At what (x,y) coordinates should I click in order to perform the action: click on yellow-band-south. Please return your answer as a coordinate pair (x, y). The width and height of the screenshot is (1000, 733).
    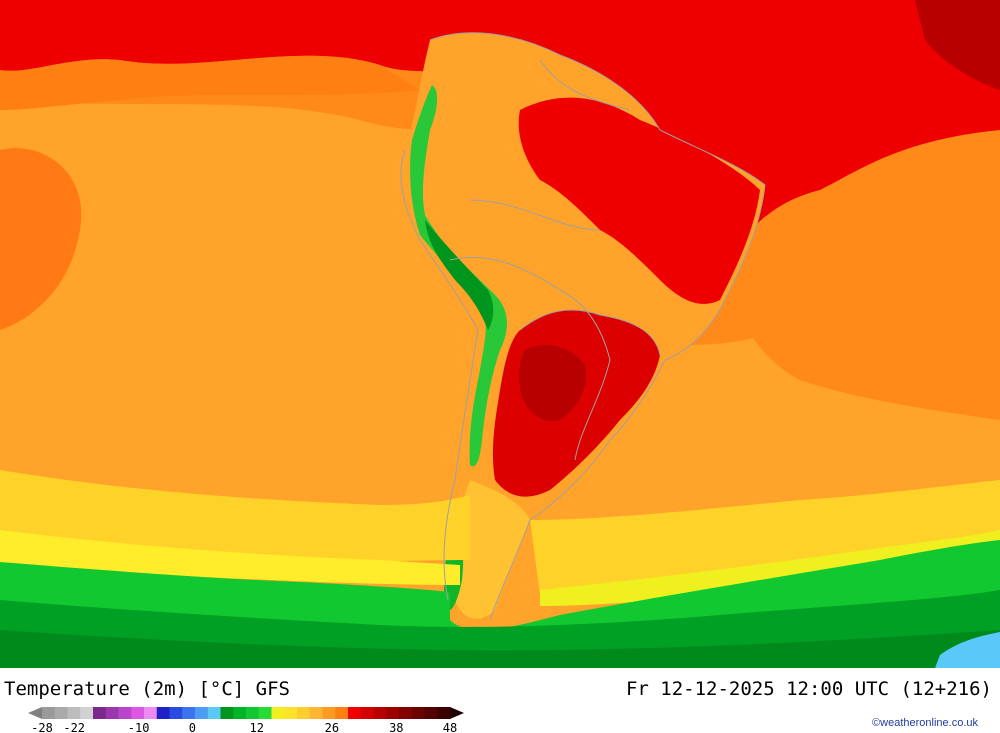
    Looking at the image, I should click on (235, 516).